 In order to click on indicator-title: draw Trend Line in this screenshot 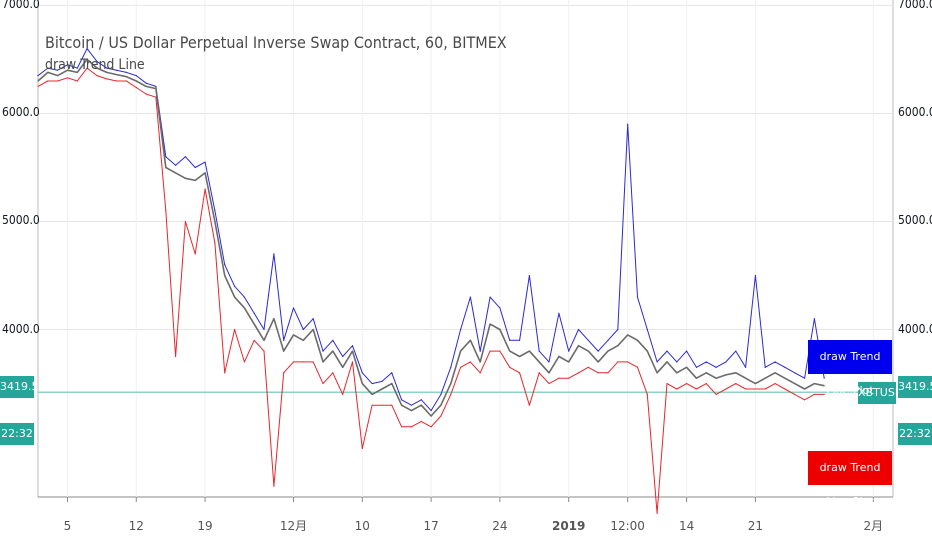, I will do `click(95, 65)`.